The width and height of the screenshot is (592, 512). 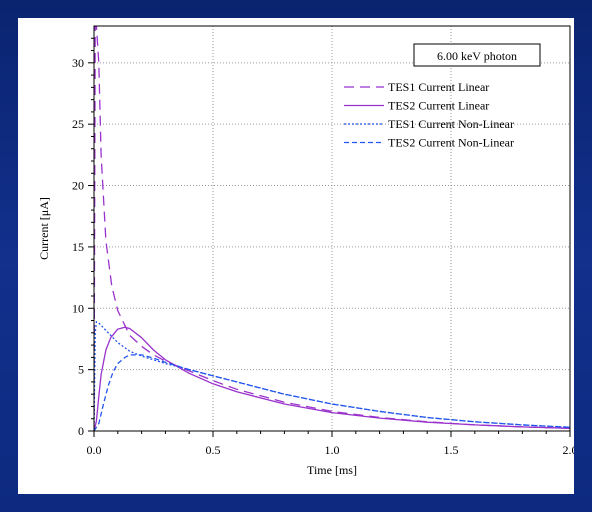 I want to click on legend-label-1: TES1 Current Linear, so click(x=438, y=87).